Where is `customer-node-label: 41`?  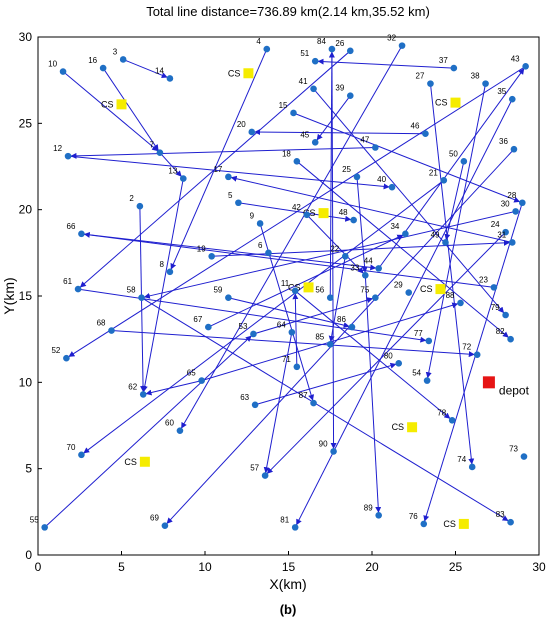
customer-node-label: 41 is located at coordinates (303, 81).